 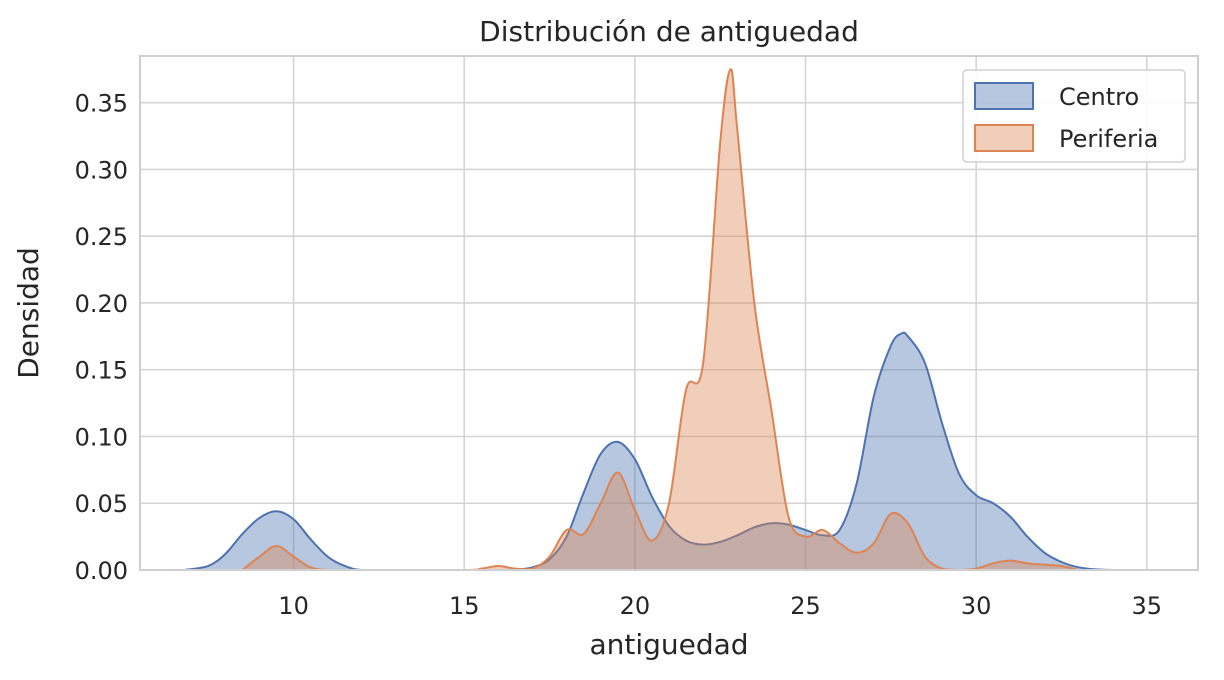 I want to click on legend-box, so click(x=1074, y=116).